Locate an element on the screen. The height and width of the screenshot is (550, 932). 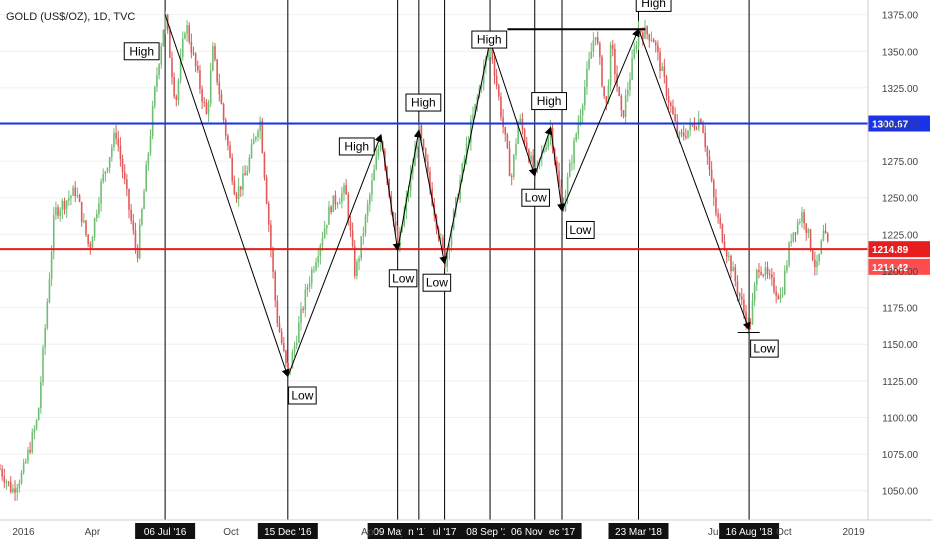
date-badge is located at coordinates (749, 531).